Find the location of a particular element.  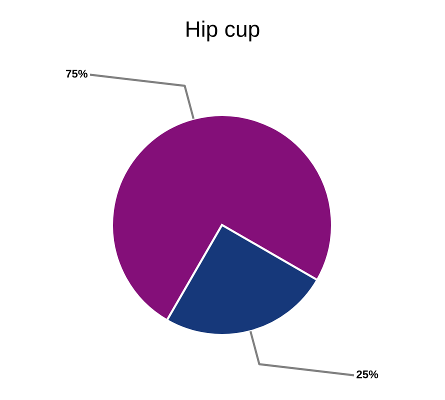

data-label: 25% is located at coordinates (367, 374).